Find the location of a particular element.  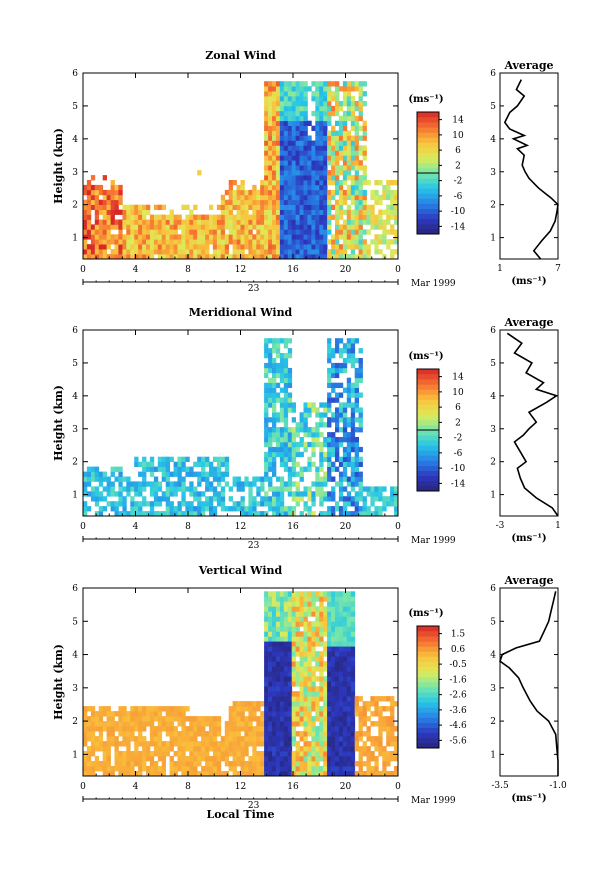

profile-y-tick-label: 1 is located at coordinates (493, 239).